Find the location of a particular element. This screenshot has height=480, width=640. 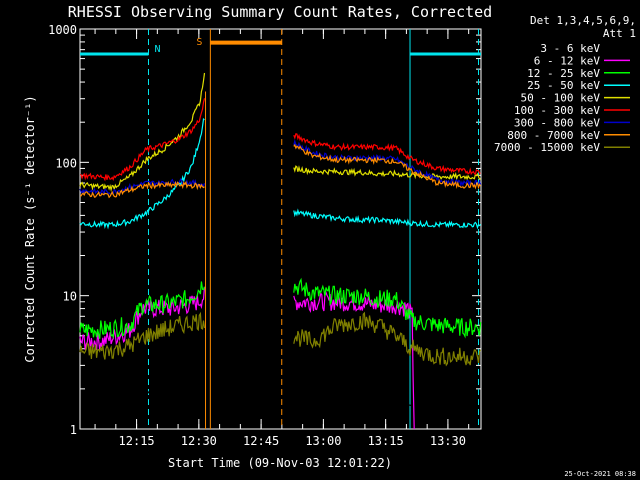

y-axis-label: Corrected Count Rate (s⁻¹ detector⁻¹) is located at coordinates (30, 228).